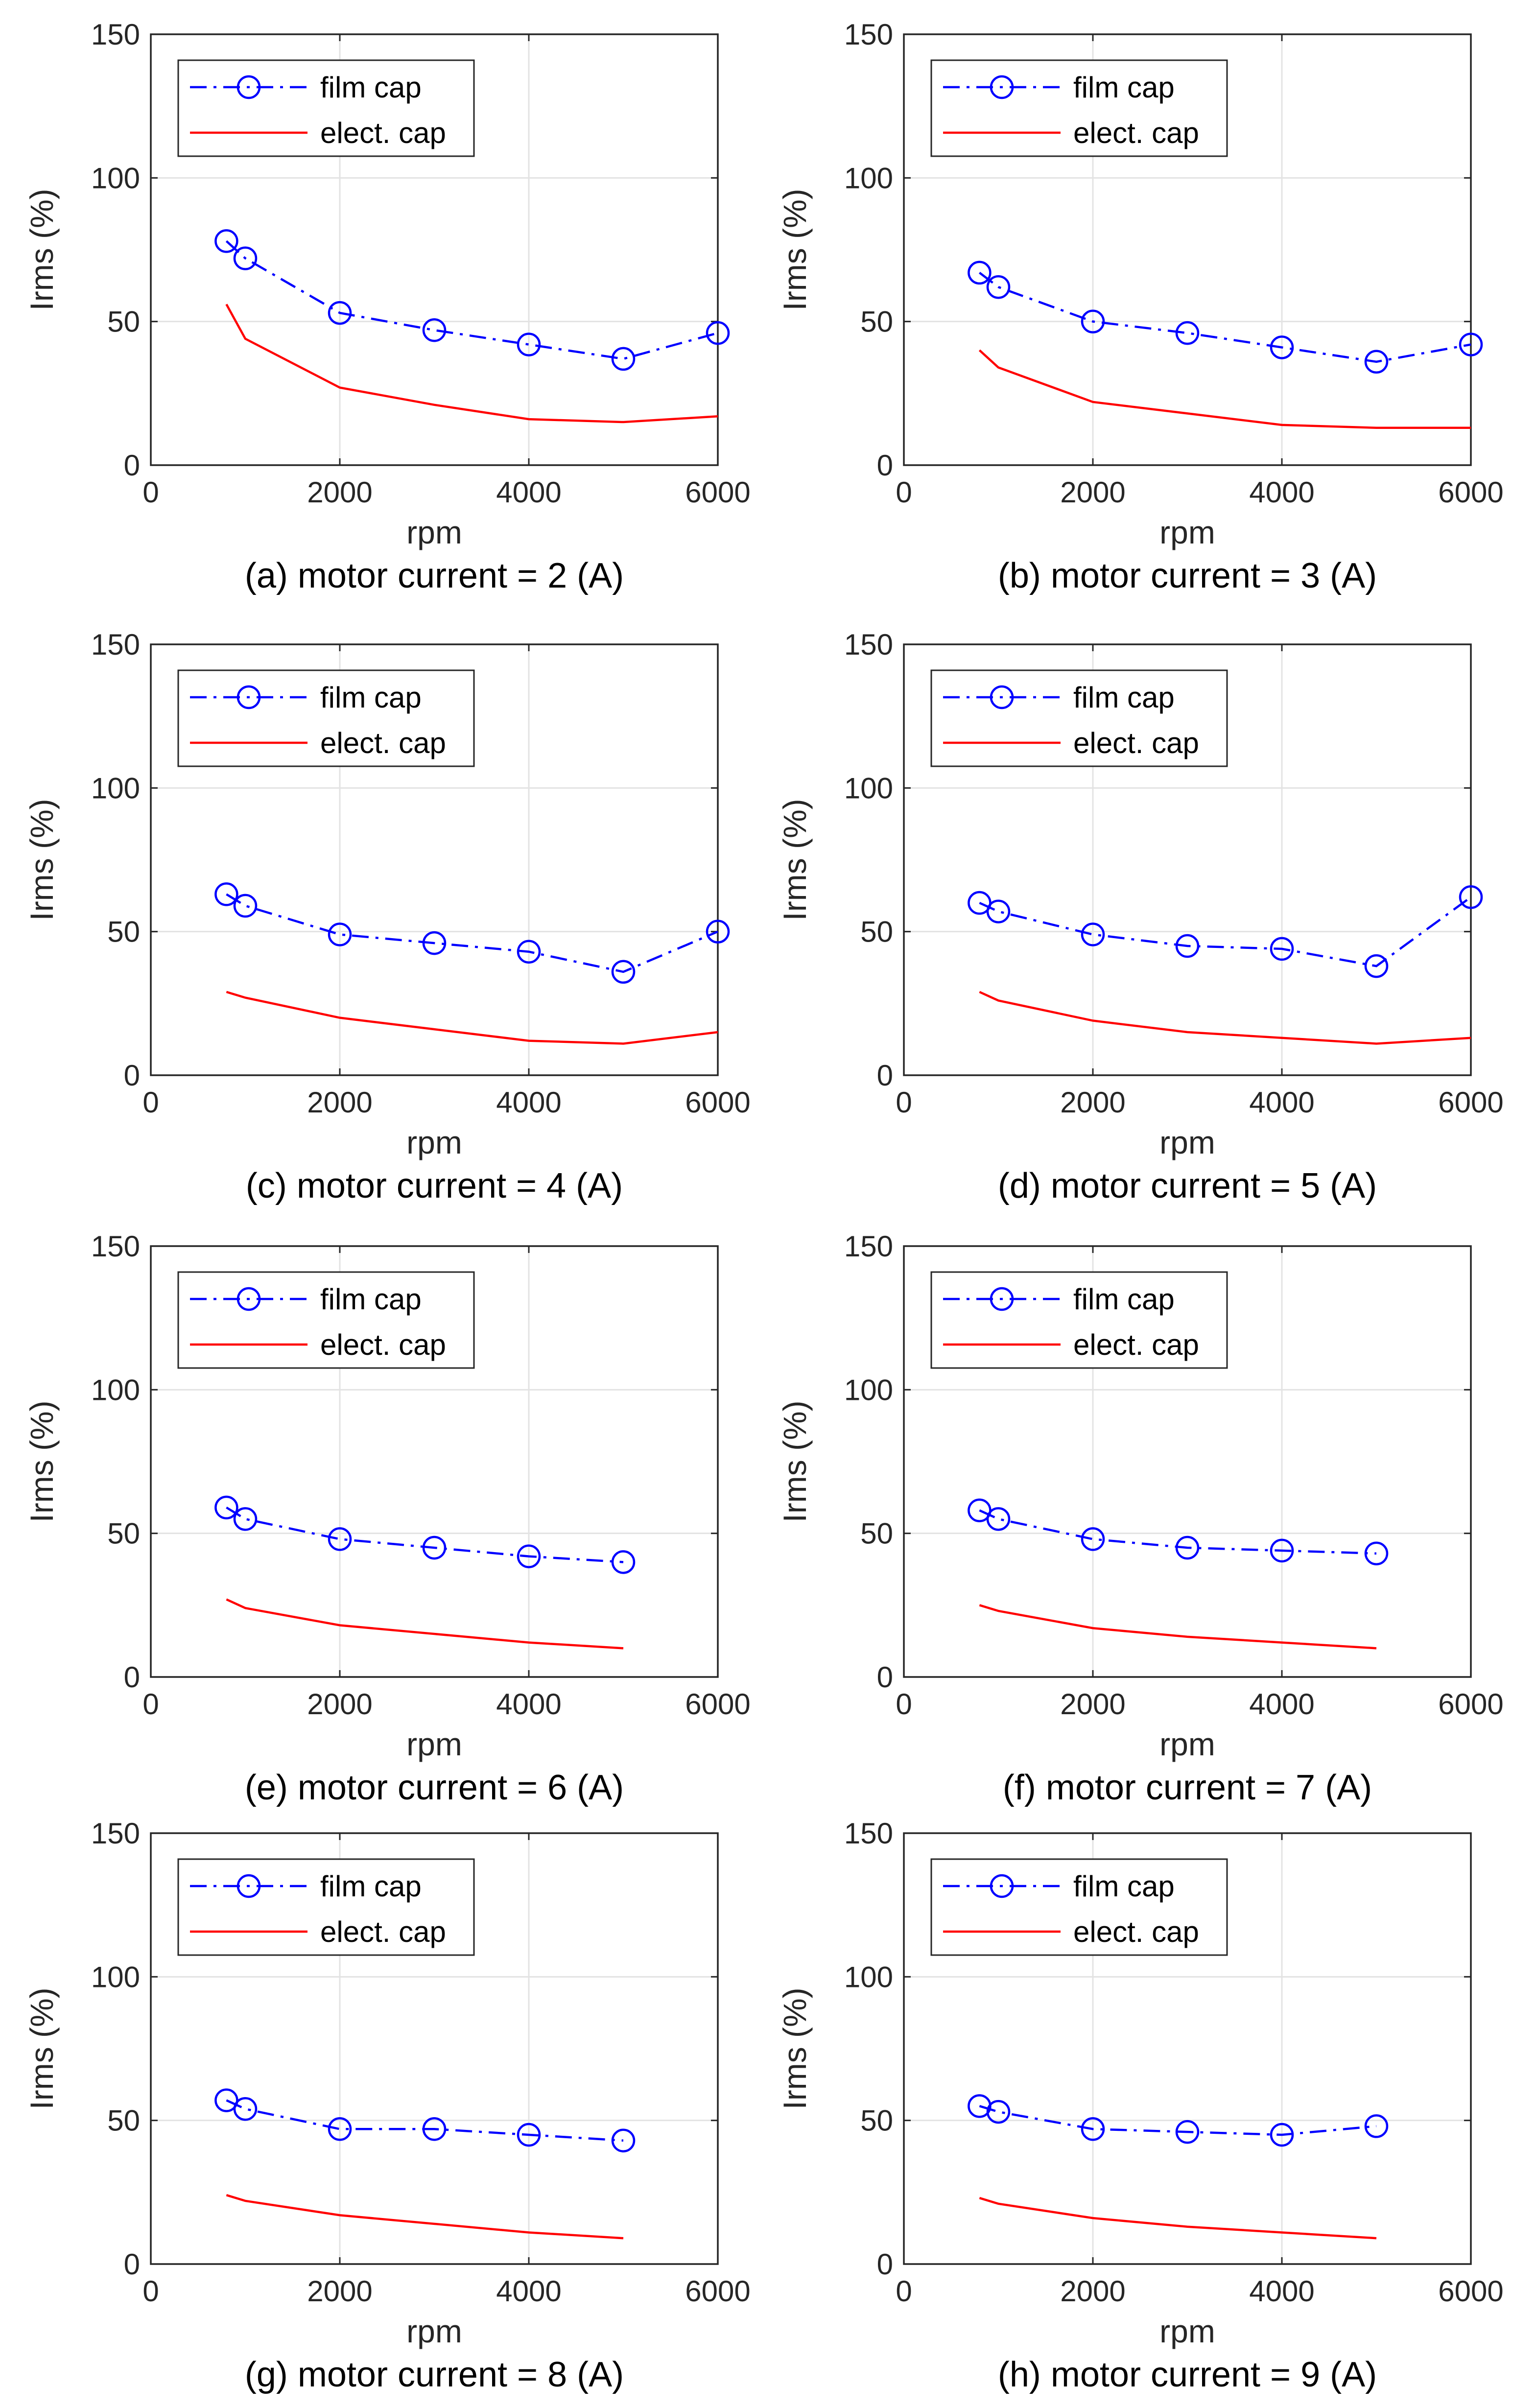 The height and width of the screenshot is (2408, 1536). What do you see at coordinates (434, 1788) in the screenshot?
I see `chart-caption: (e) motor current = 6 (A)` at bounding box center [434, 1788].